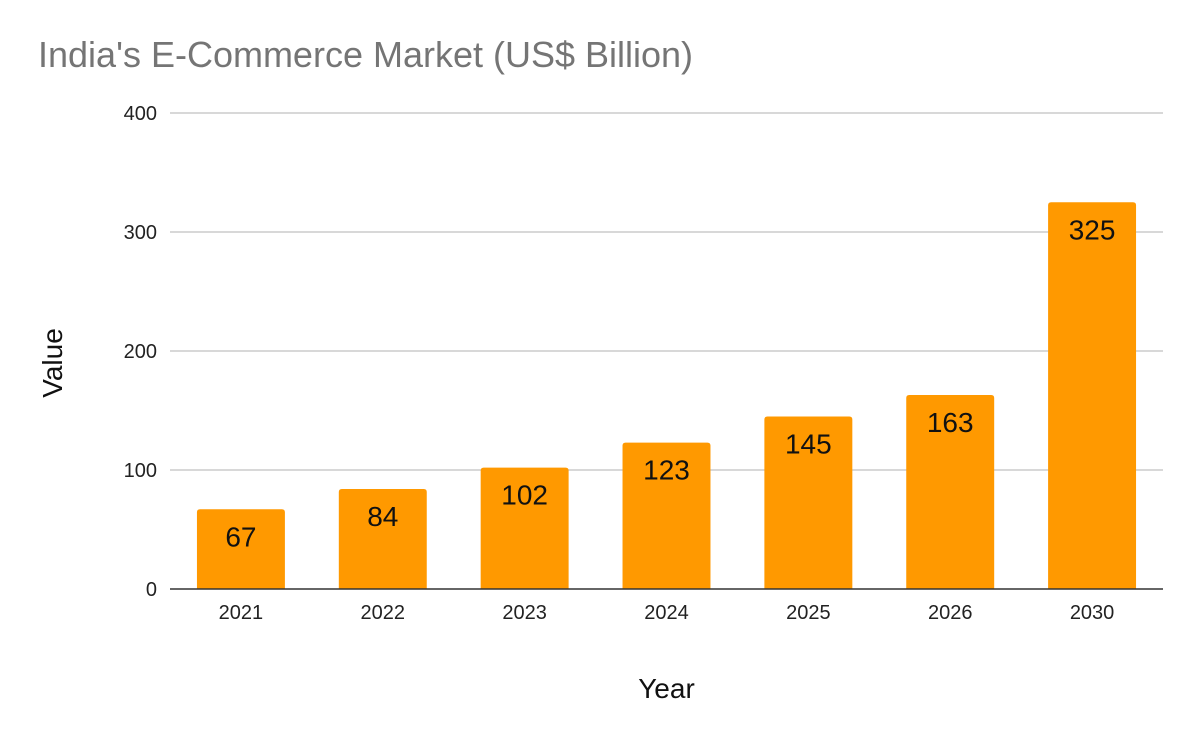  I want to click on data-label: 163, so click(950, 422).